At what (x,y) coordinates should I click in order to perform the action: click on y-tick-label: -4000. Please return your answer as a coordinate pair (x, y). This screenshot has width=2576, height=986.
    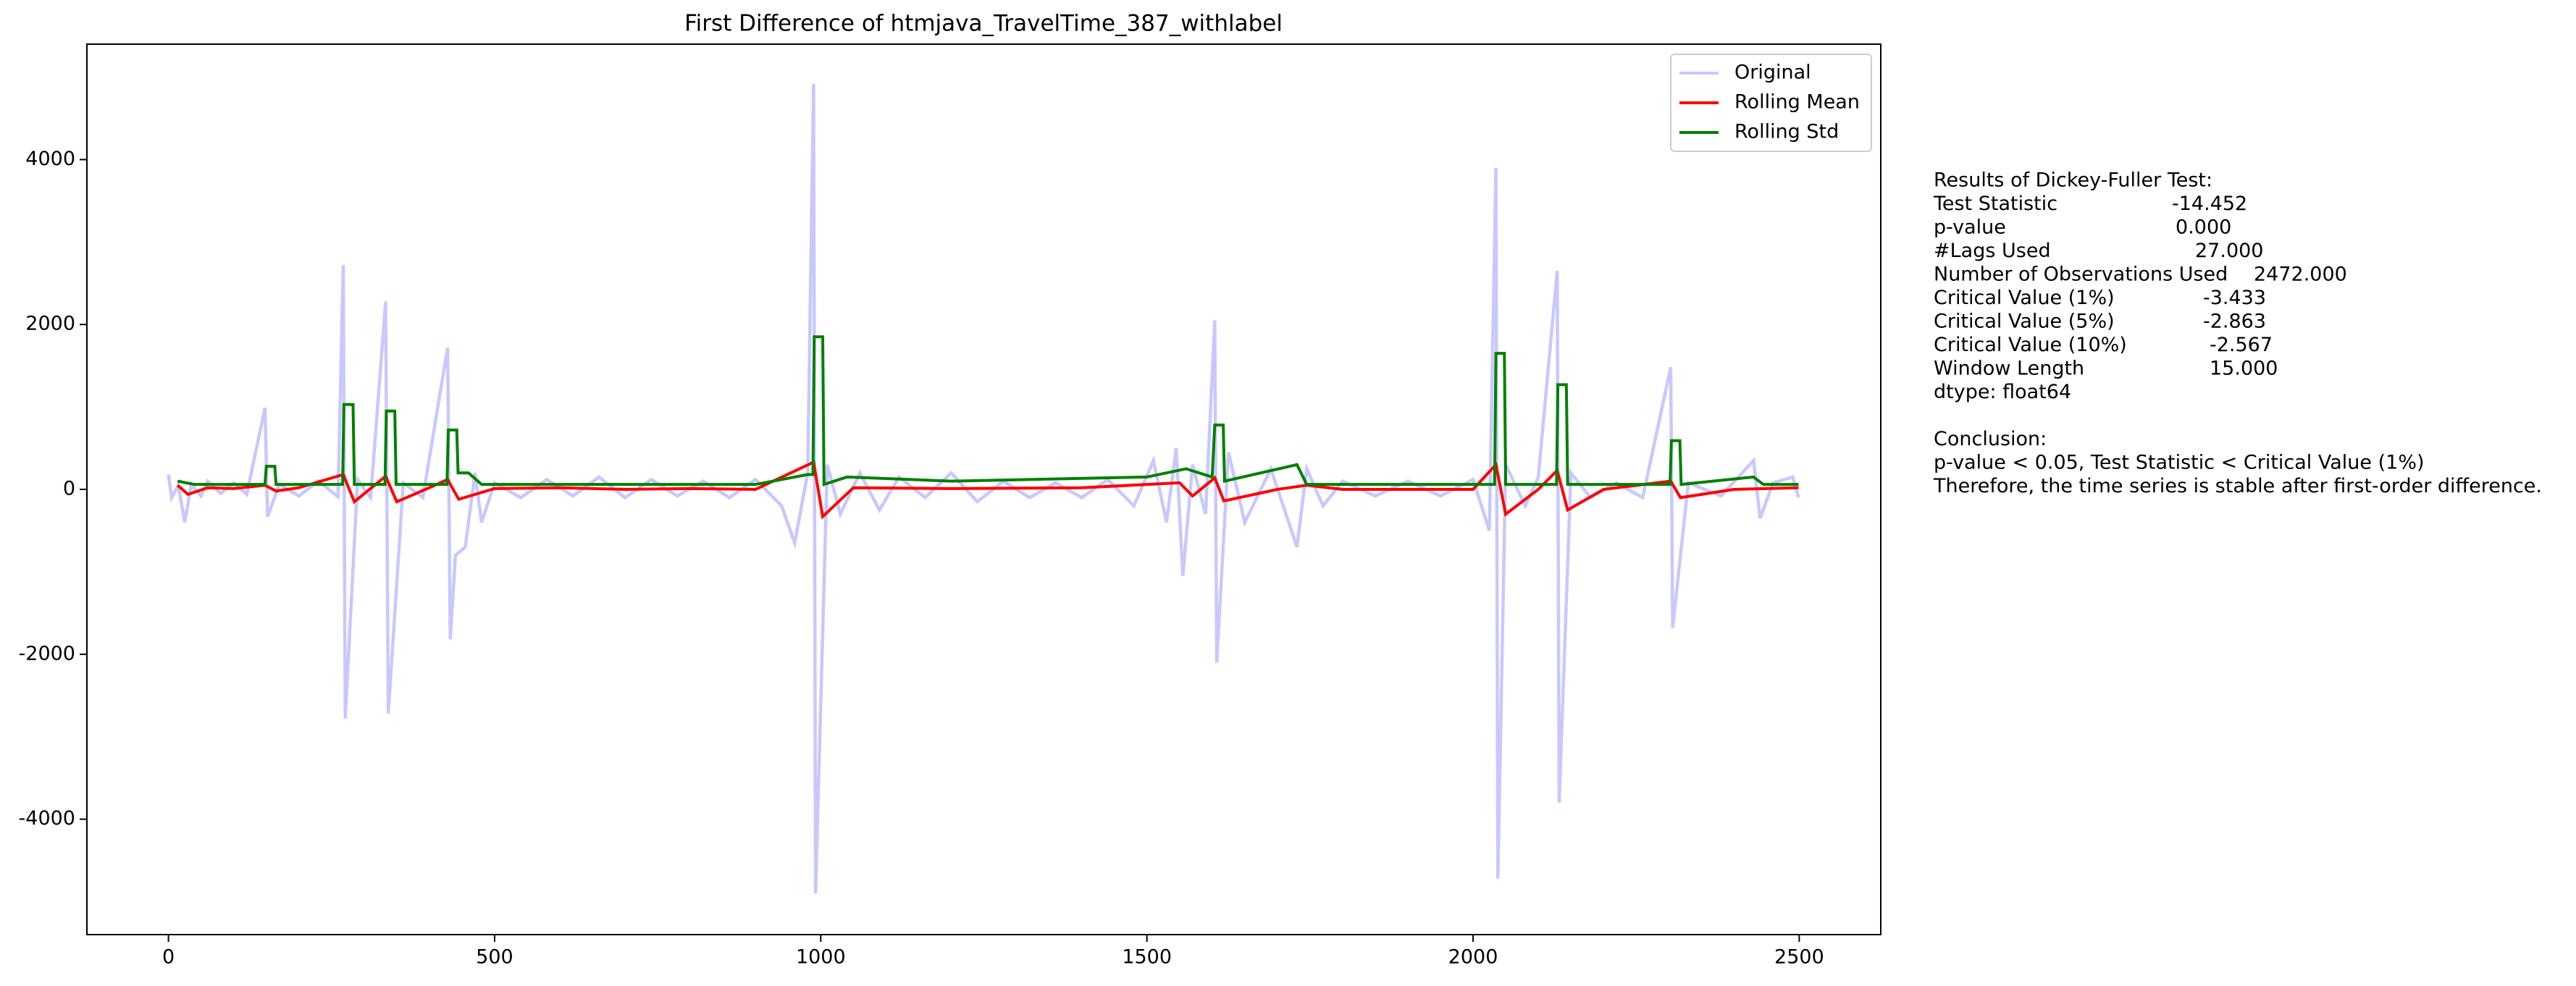
    Looking at the image, I should click on (47, 818).